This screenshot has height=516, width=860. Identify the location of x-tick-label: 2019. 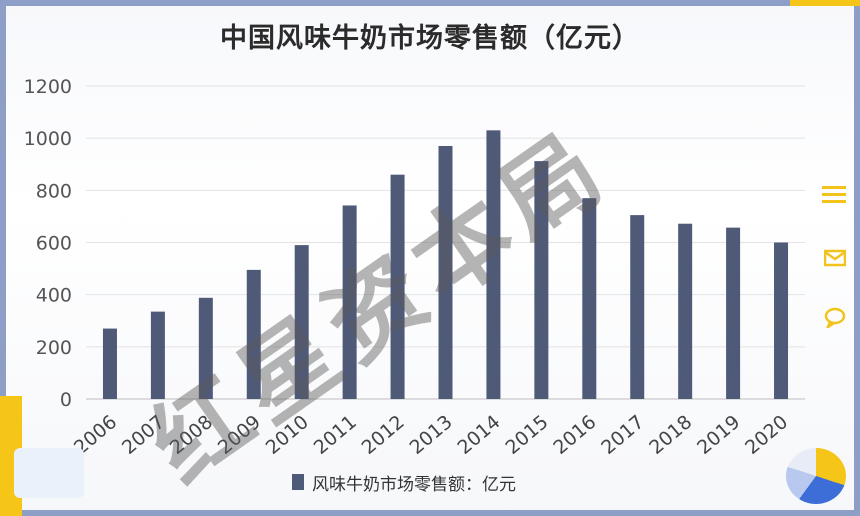
(718, 435).